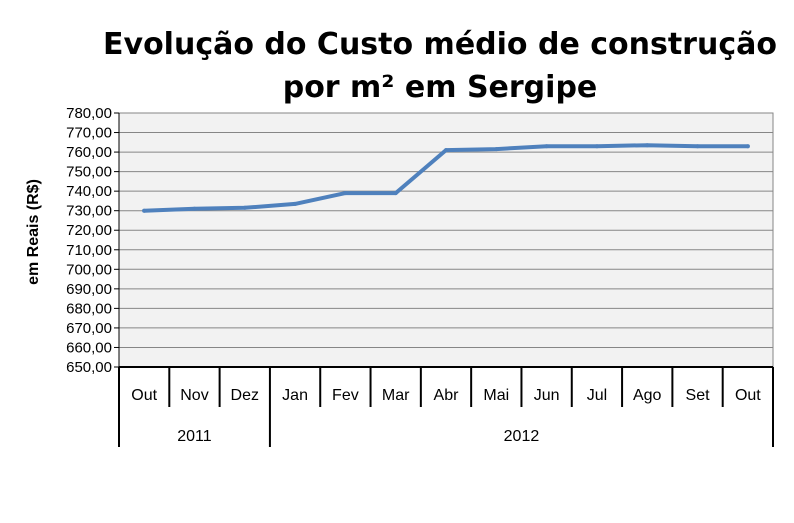  What do you see at coordinates (698, 395) in the screenshot?
I see `x-tick-label: Set` at bounding box center [698, 395].